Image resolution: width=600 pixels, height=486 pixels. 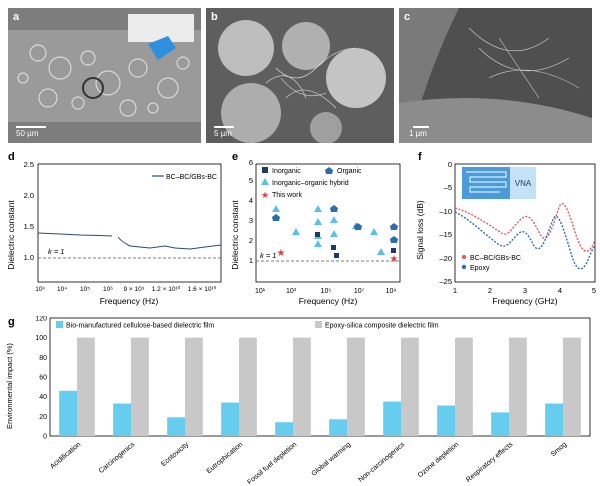 What do you see at coordinates (448, 187) in the screenshot?
I see `chart-f-ytick: –5` at bounding box center [448, 187].